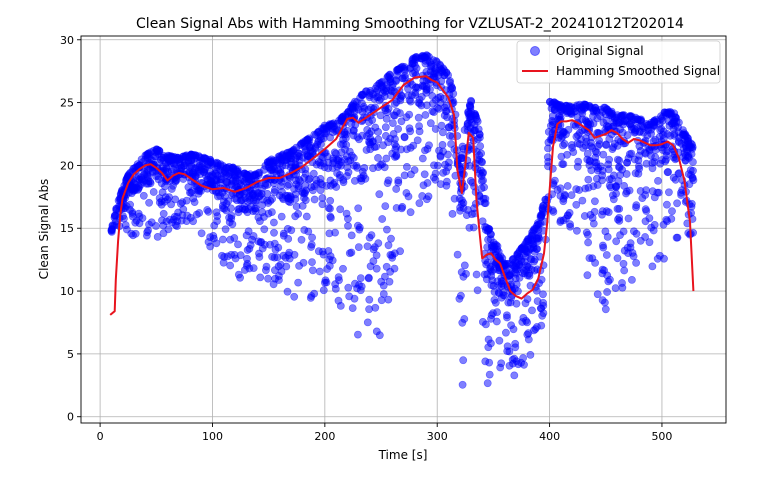 The width and height of the screenshot is (770, 487). I want to click on y-tick-label: 15, so click(67, 228).